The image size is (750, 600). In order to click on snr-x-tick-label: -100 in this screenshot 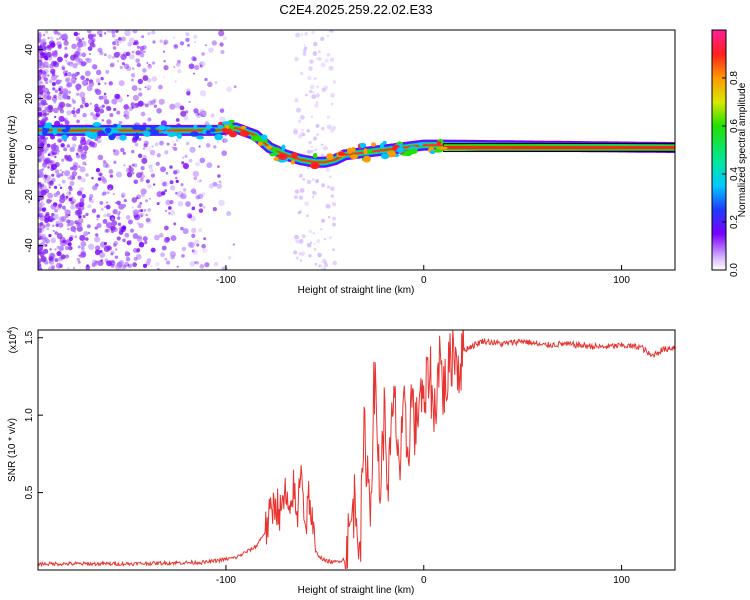, I will do `click(226, 580)`.